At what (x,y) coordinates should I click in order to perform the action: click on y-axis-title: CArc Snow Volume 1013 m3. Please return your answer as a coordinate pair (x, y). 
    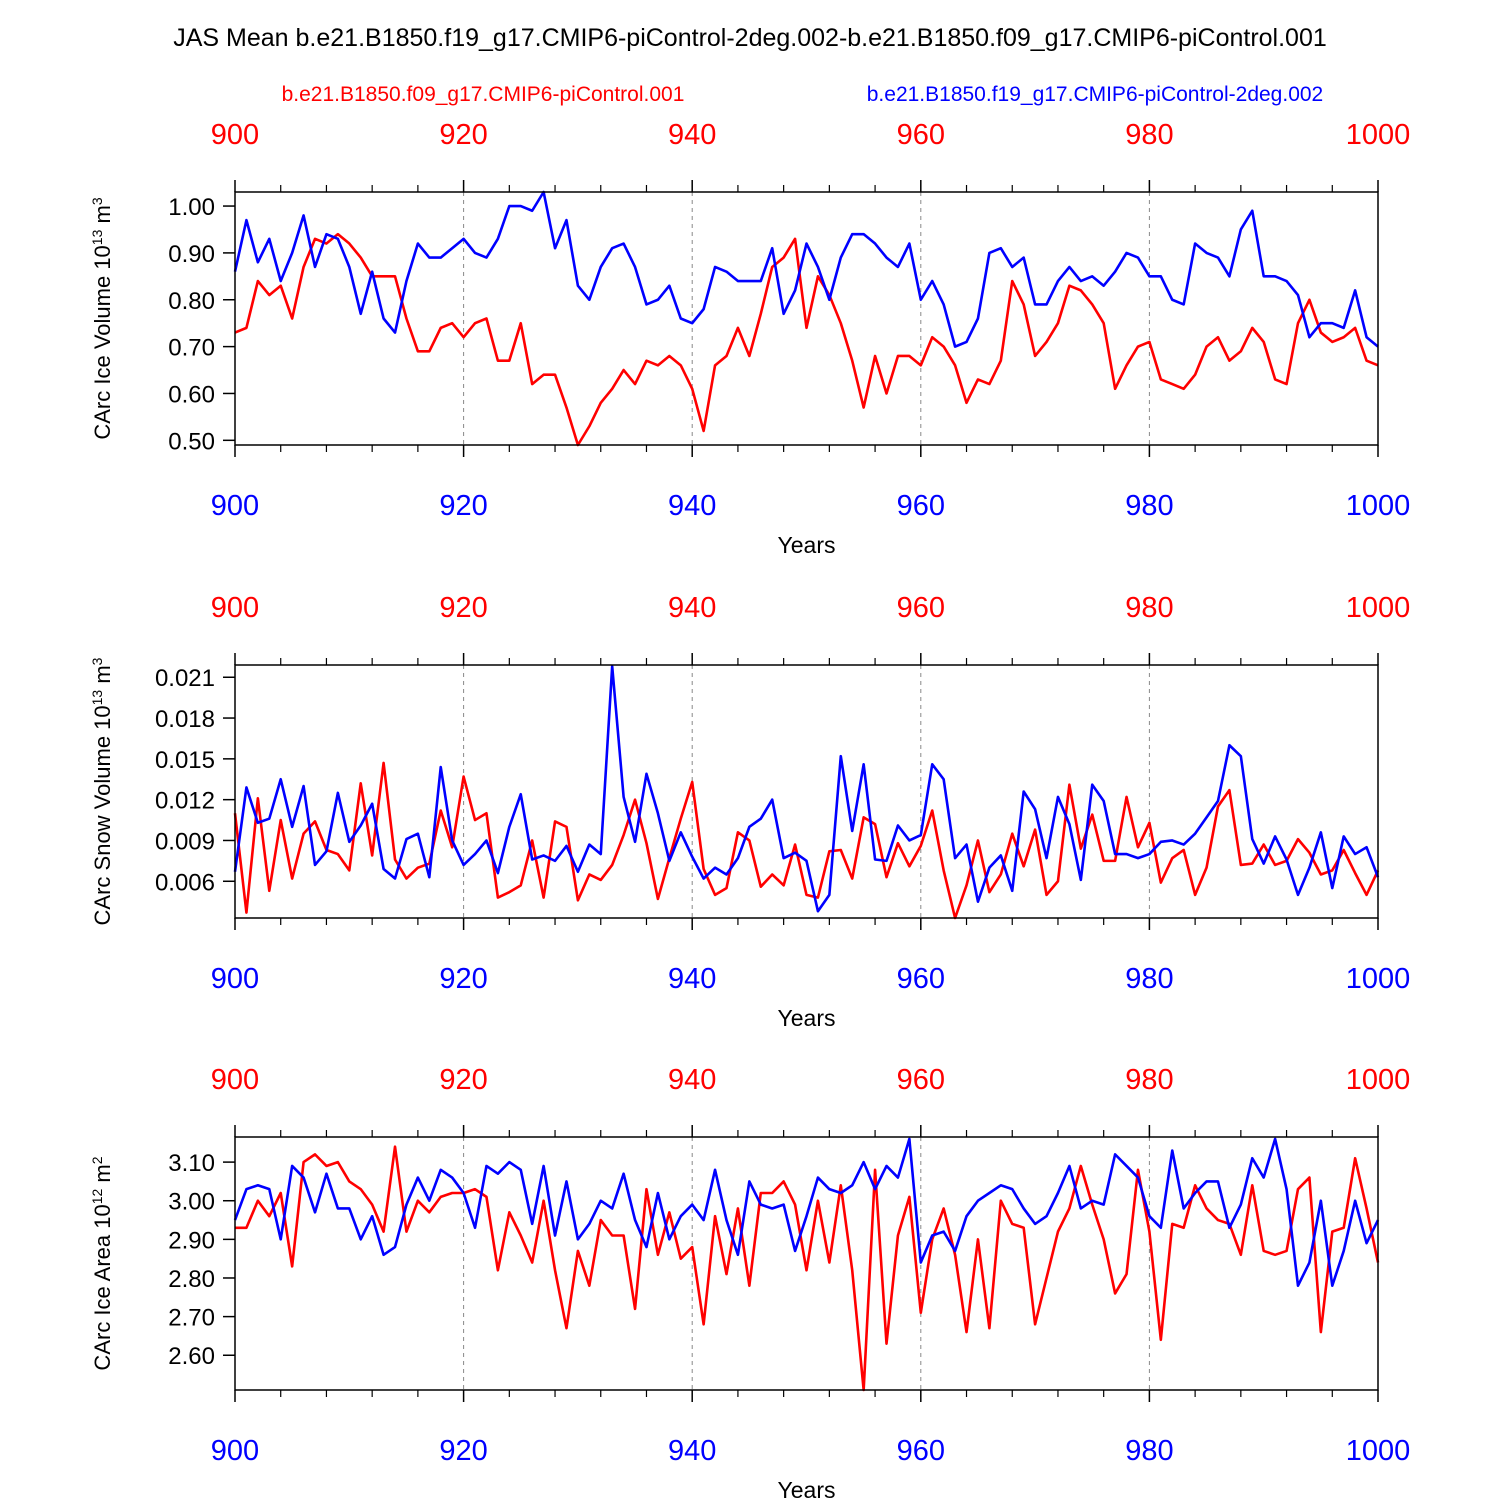
    Looking at the image, I should click on (102, 791).